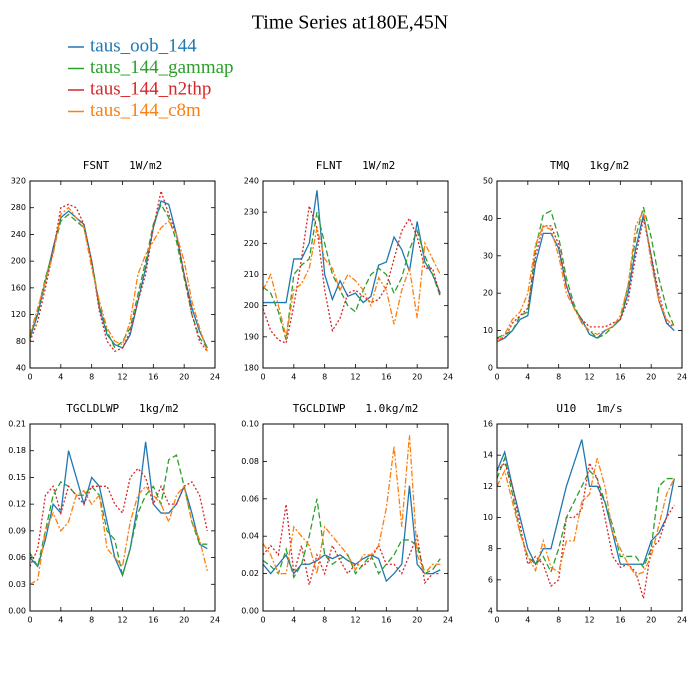  I want to click on y-tick-label: 0.03, so click(17, 584).